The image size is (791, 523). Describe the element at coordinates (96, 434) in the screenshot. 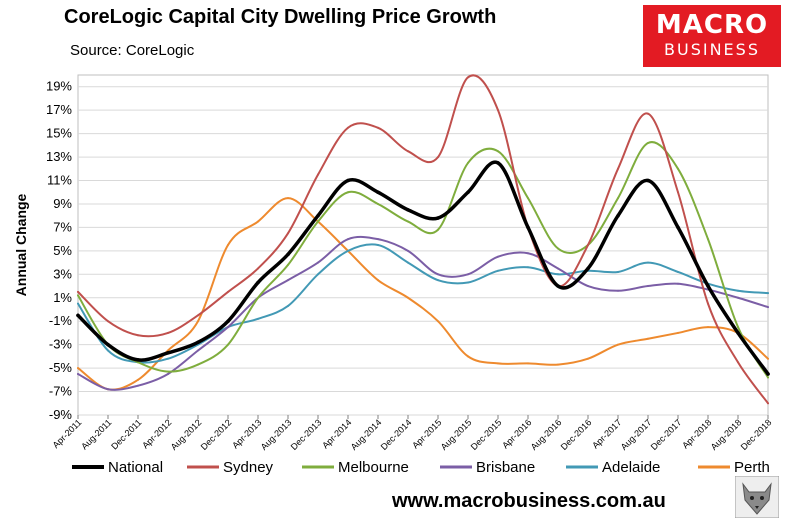

I see `x-tick-label: Aug-2011` at that location.